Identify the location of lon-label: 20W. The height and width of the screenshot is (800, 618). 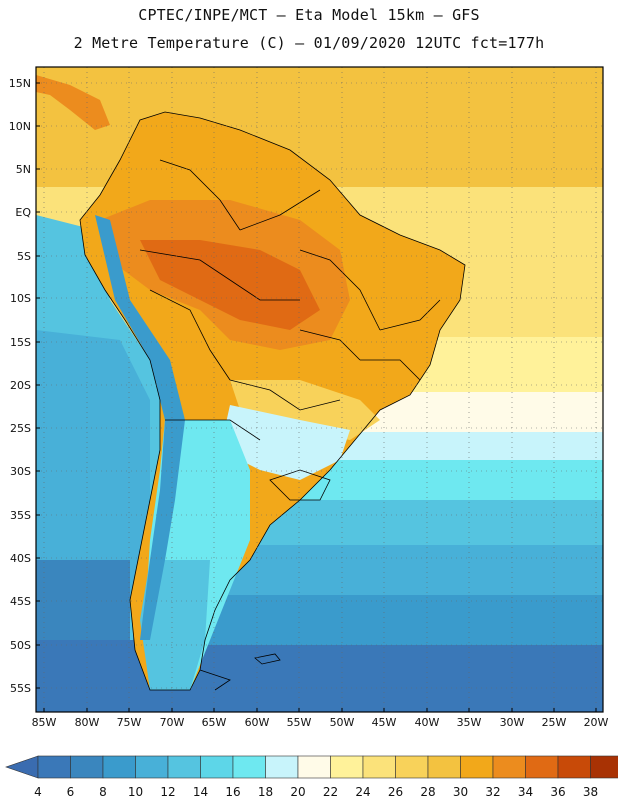
(596, 722).